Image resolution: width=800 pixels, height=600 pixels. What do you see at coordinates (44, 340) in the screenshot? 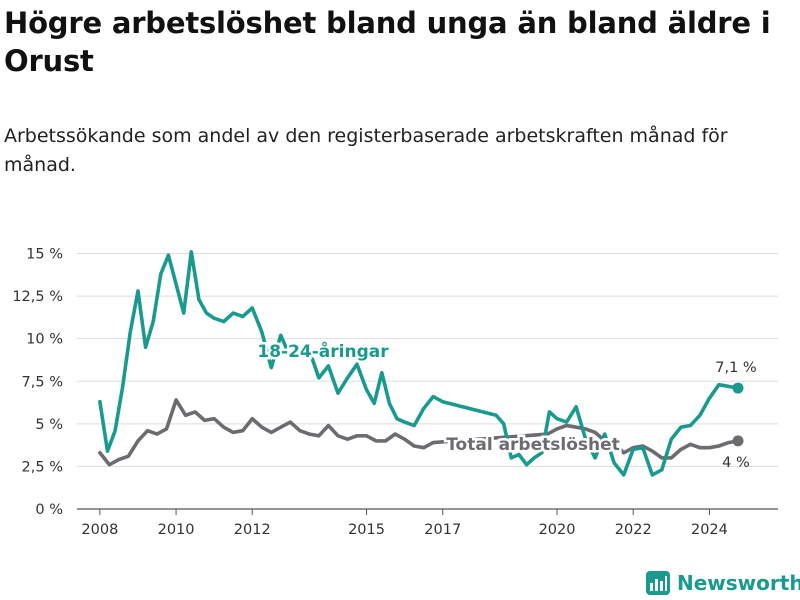
I see `y-tick-label: 10 %` at bounding box center [44, 340].